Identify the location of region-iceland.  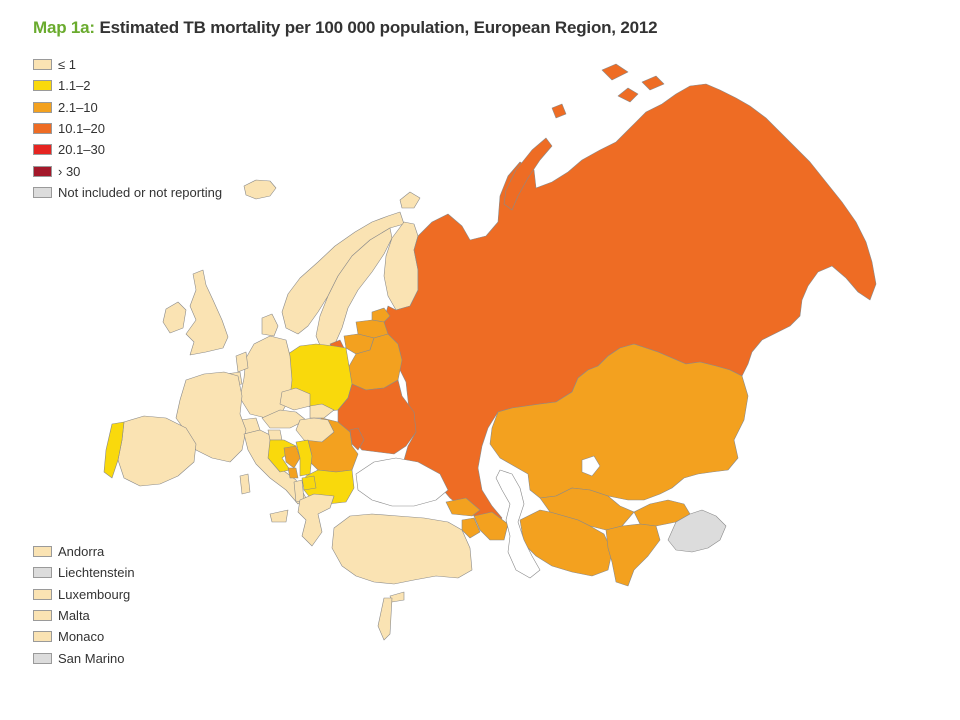
(260, 189).